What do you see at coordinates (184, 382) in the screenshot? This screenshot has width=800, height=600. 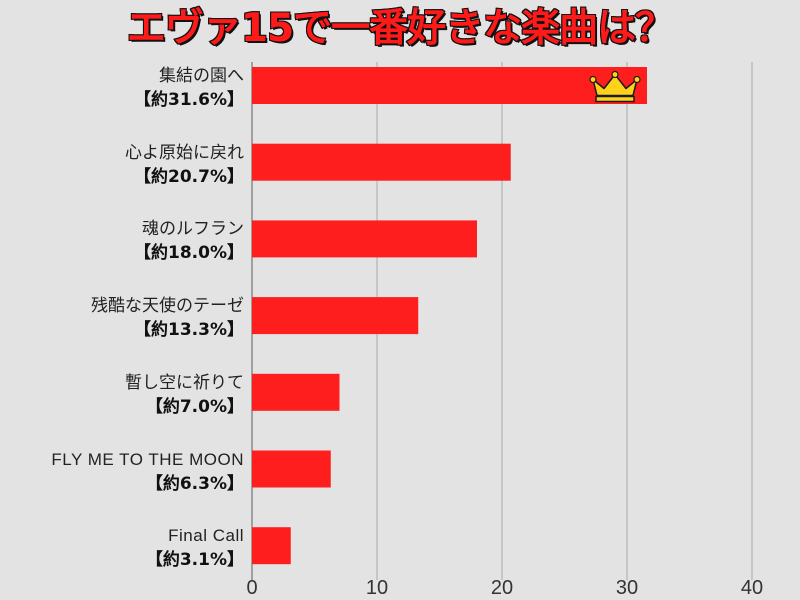 I see `category-label: 暫し空に祈りて` at bounding box center [184, 382].